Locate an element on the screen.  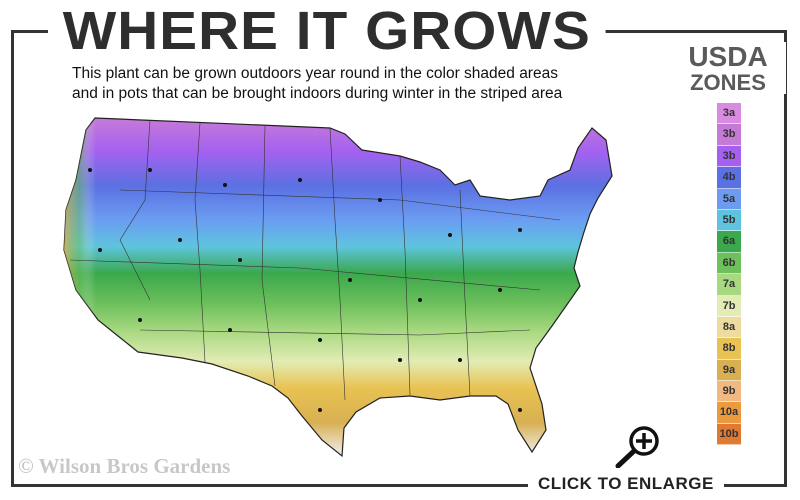
legend-zone-8a: 8a is located at coordinates (729, 327).